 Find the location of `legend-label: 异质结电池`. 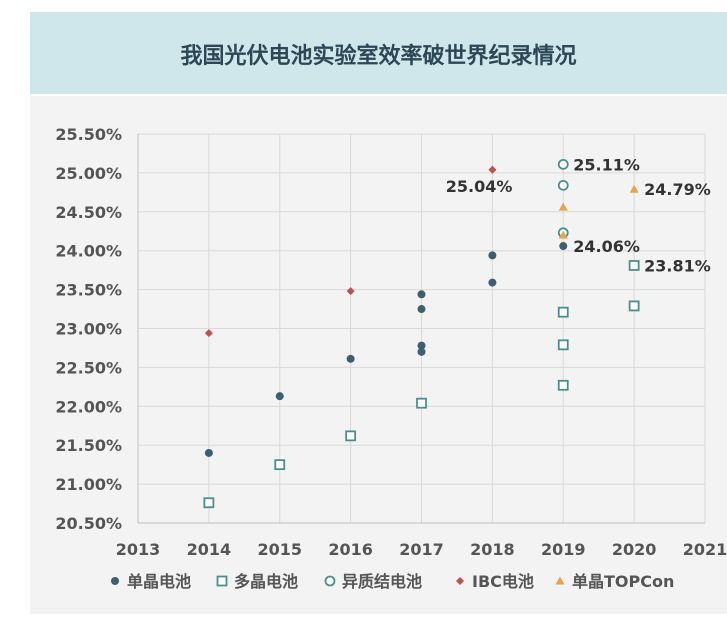

legend-label: 异质结电池 is located at coordinates (382, 581).